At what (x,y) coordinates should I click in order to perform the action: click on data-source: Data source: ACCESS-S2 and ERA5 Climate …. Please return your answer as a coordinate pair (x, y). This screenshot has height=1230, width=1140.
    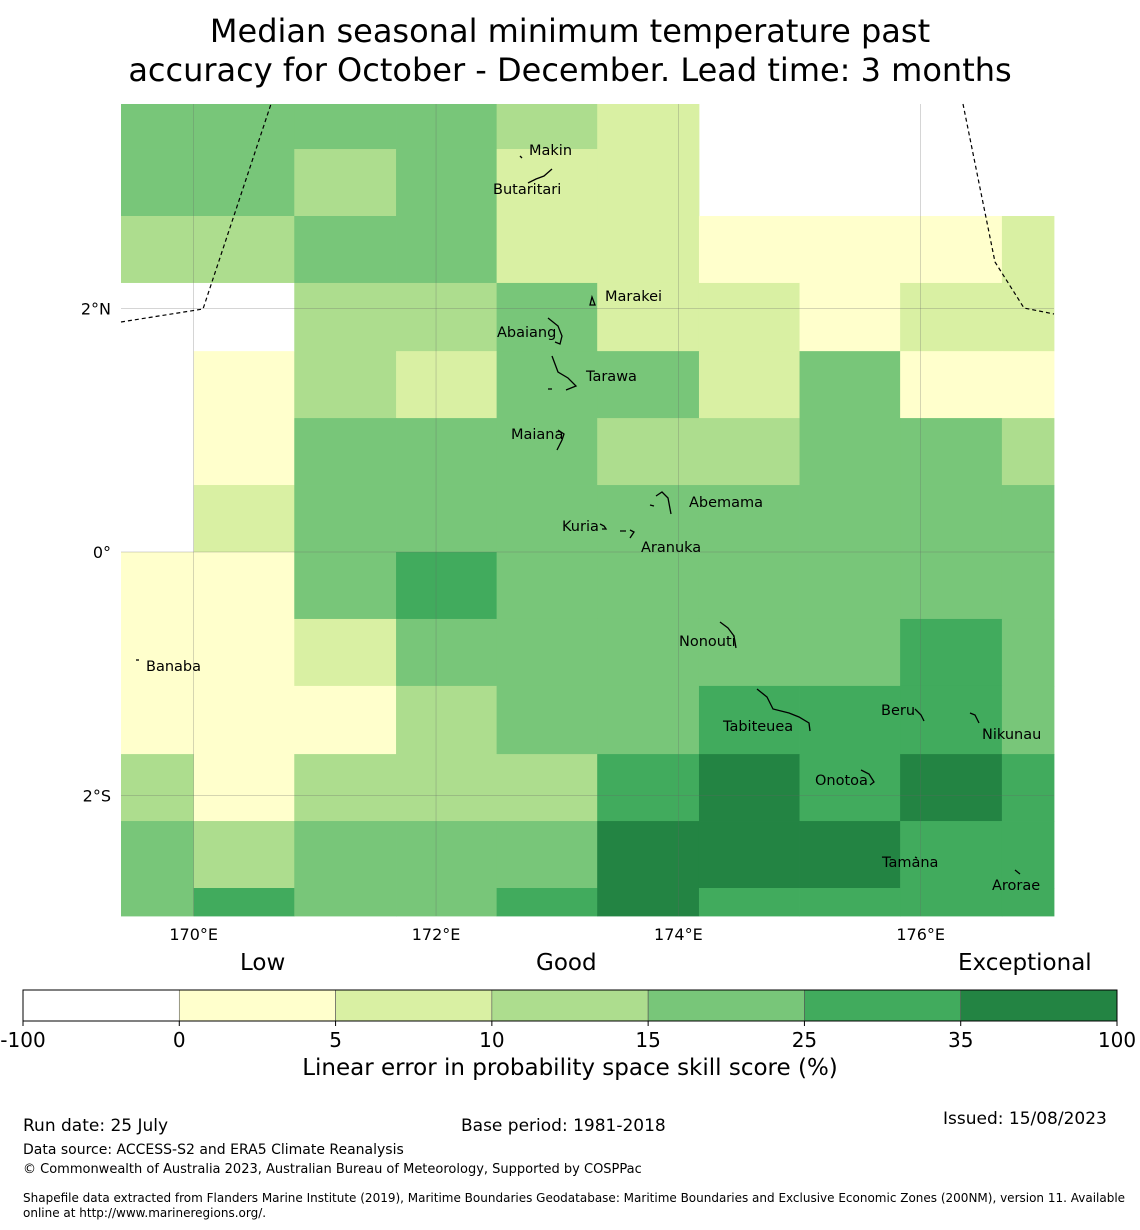
    Looking at the image, I should click on (213, 1150).